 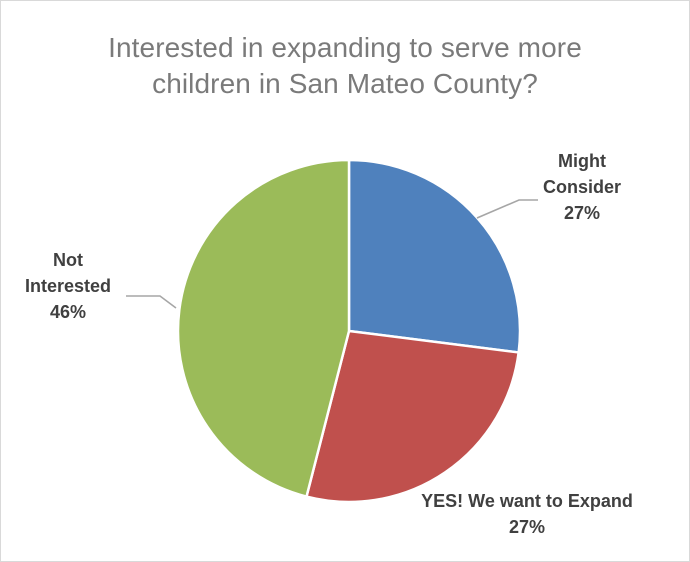 I want to click on slice-category-label: Consider, so click(x=582, y=187).